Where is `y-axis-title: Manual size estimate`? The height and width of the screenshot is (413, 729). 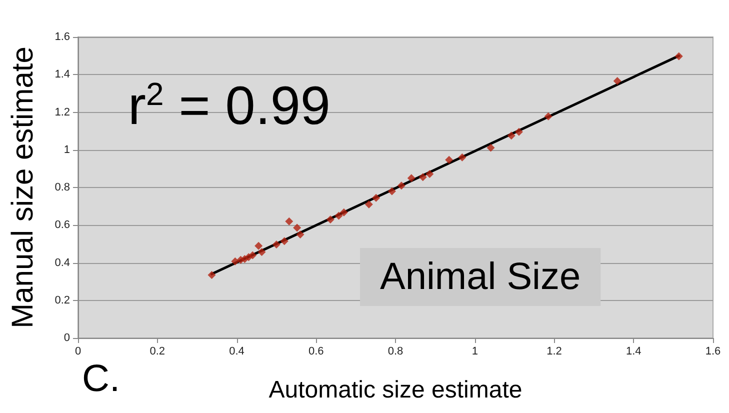 y-axis-title: Manual size estimate is located at coordinates (23, 187).